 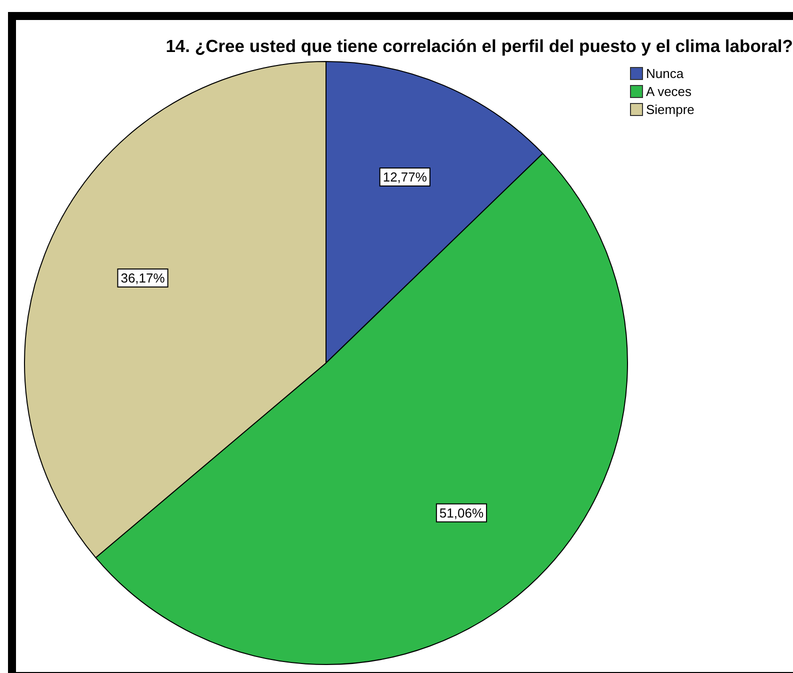 I want to click on legend-label: Siempre, so click(x=670, y=109).